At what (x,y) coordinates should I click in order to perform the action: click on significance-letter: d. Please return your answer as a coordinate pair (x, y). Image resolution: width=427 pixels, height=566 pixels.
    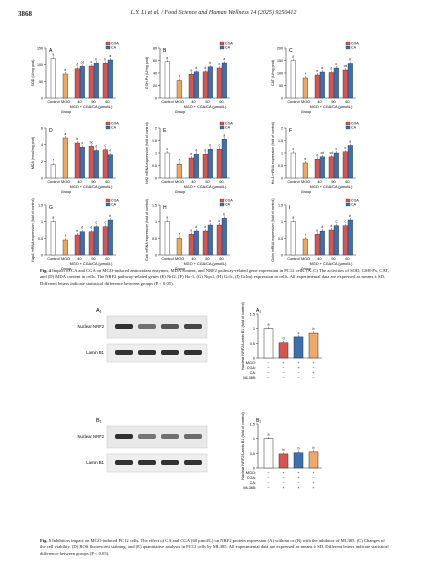
    Looking at the image, I should click on (91, 228).